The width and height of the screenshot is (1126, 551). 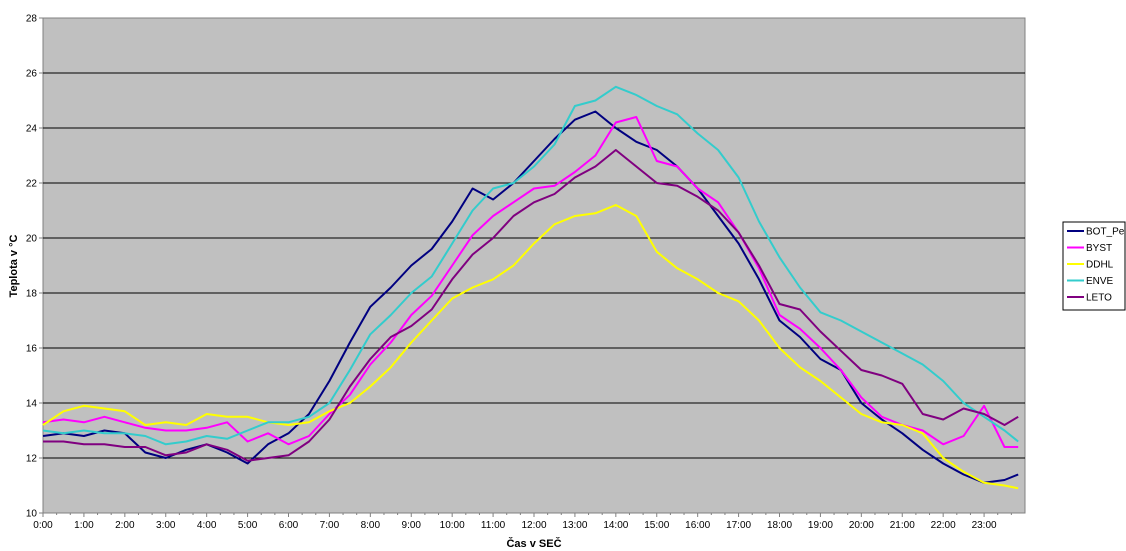 I want to click on x-tick-label: 12:00, so click(x=533, y=525).